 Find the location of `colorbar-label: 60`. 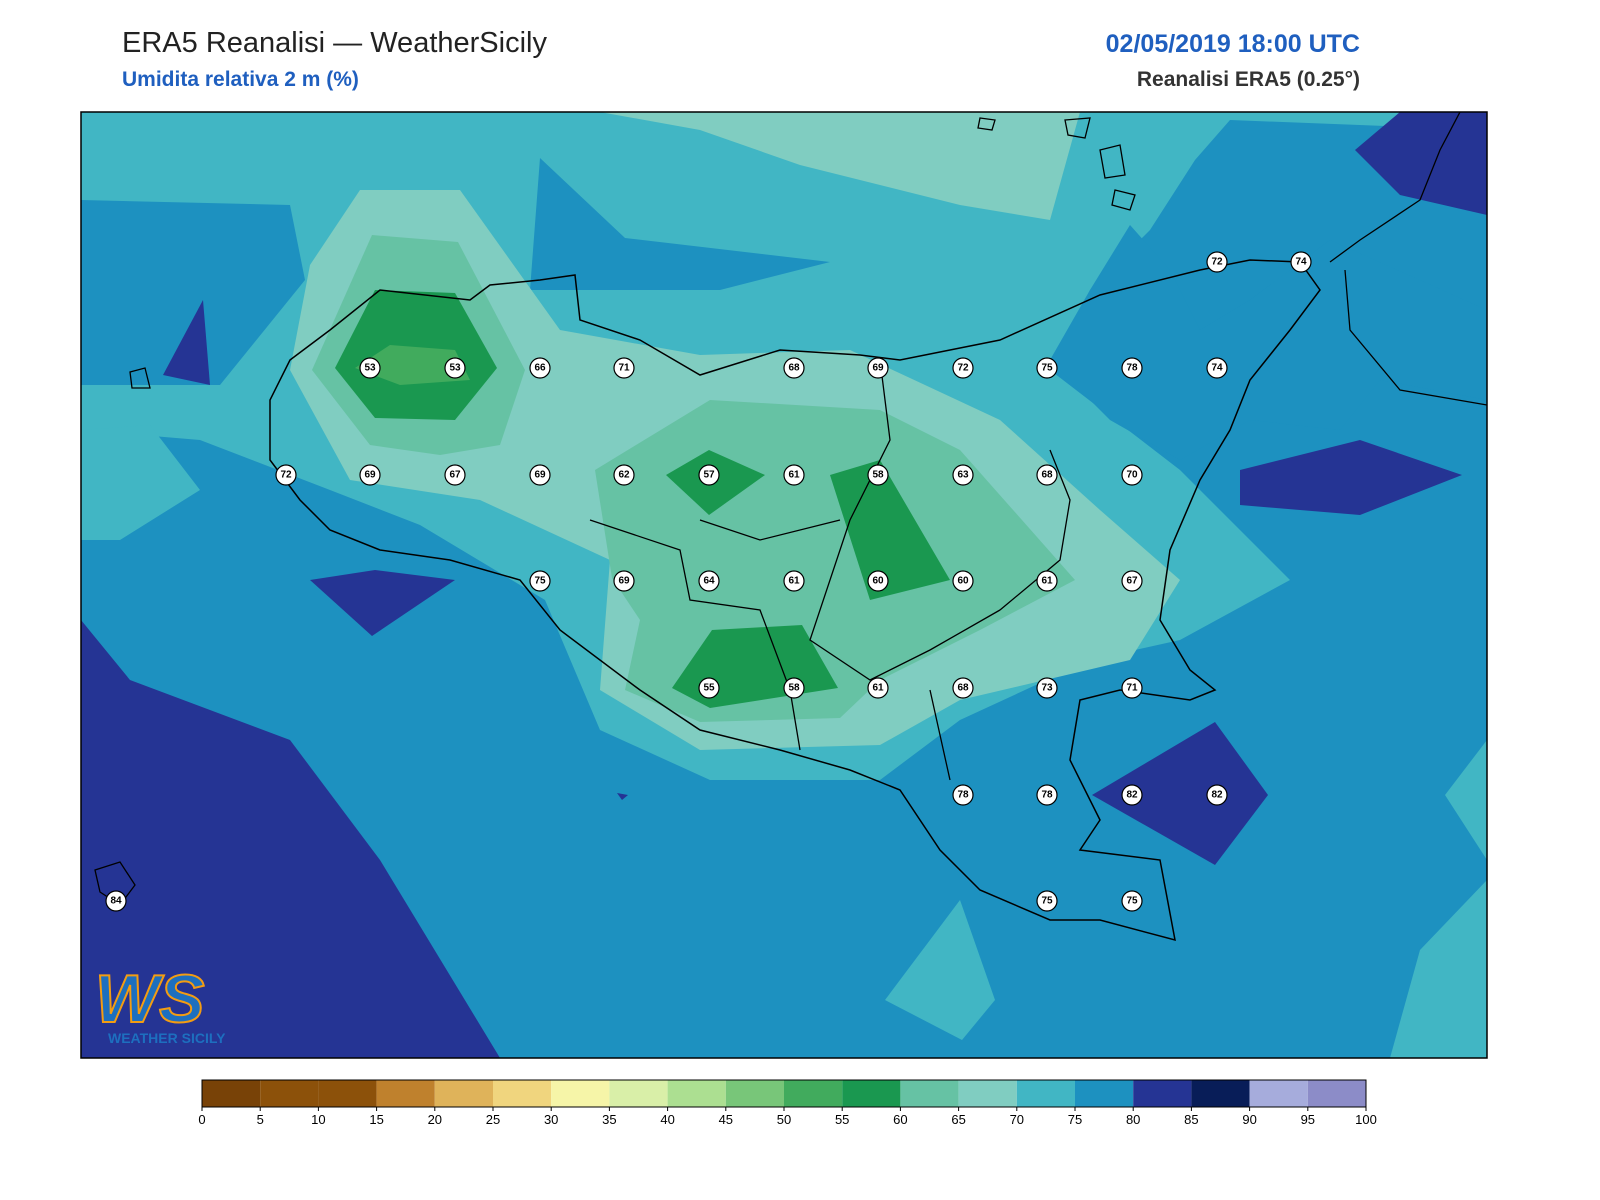

colorbar-label: 60 is located at coordinates (900, 1119).